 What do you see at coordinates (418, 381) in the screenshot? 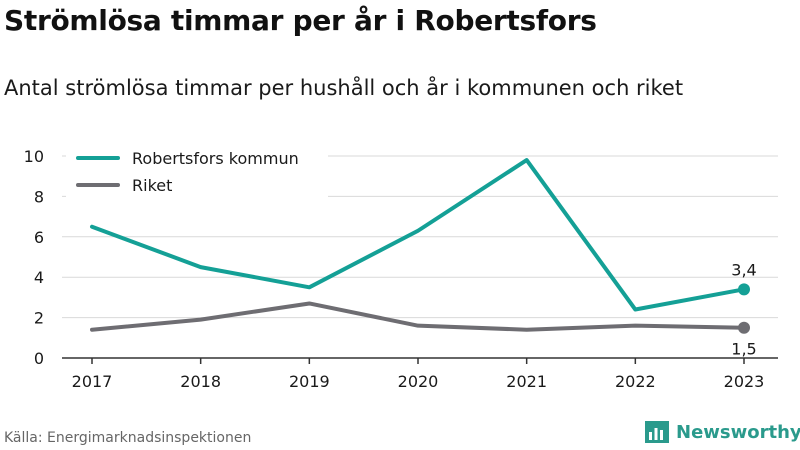
I see `x-tick-label: 2020` at bounding box center [418, 381].